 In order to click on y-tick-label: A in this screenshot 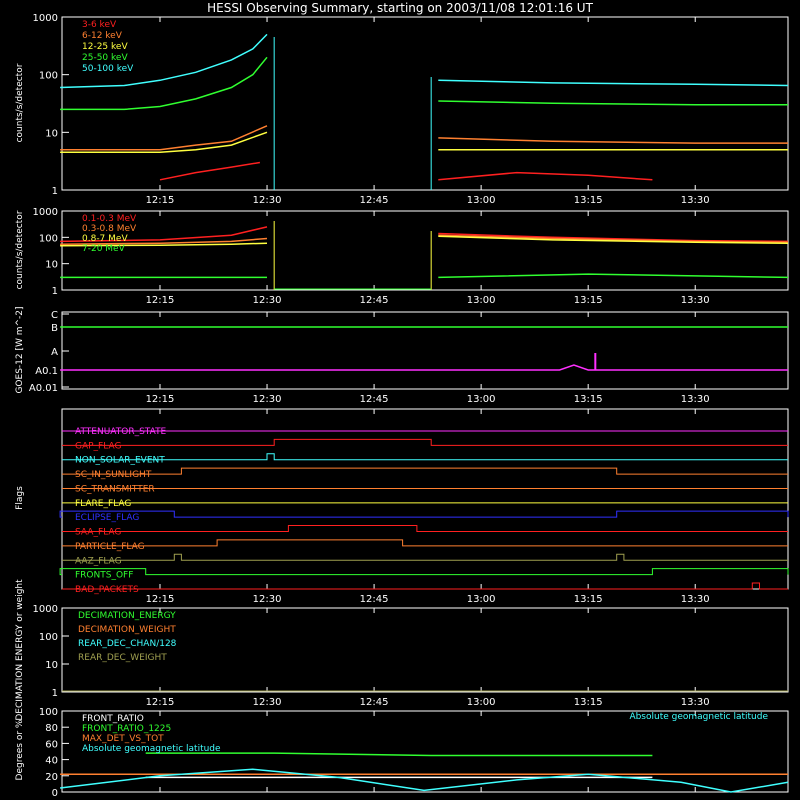, I will do `click(54, 352)`.